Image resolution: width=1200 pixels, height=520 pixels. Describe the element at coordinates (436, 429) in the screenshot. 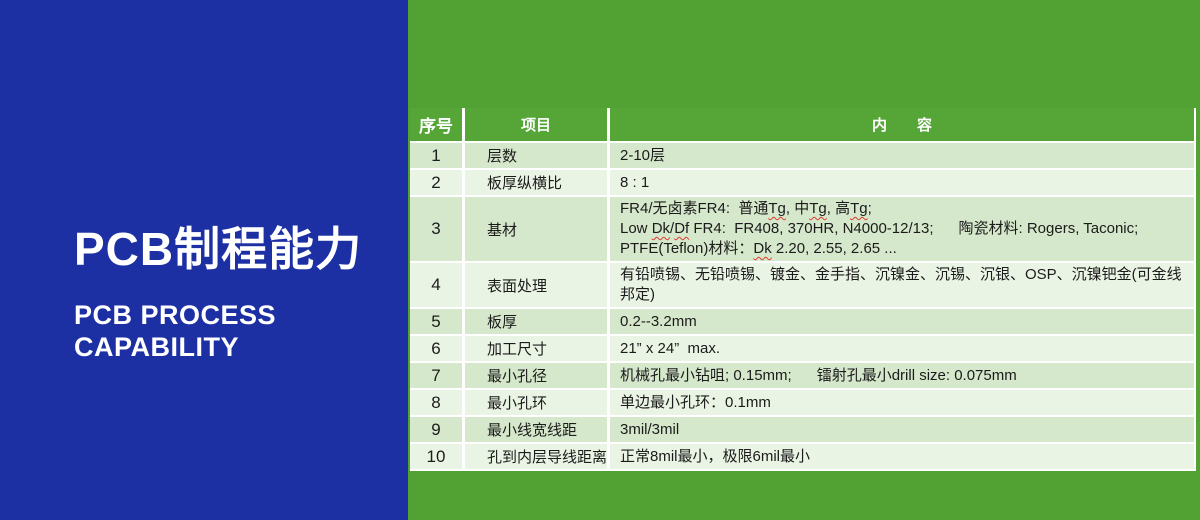

I see `row-seq-number: 9` at that location.